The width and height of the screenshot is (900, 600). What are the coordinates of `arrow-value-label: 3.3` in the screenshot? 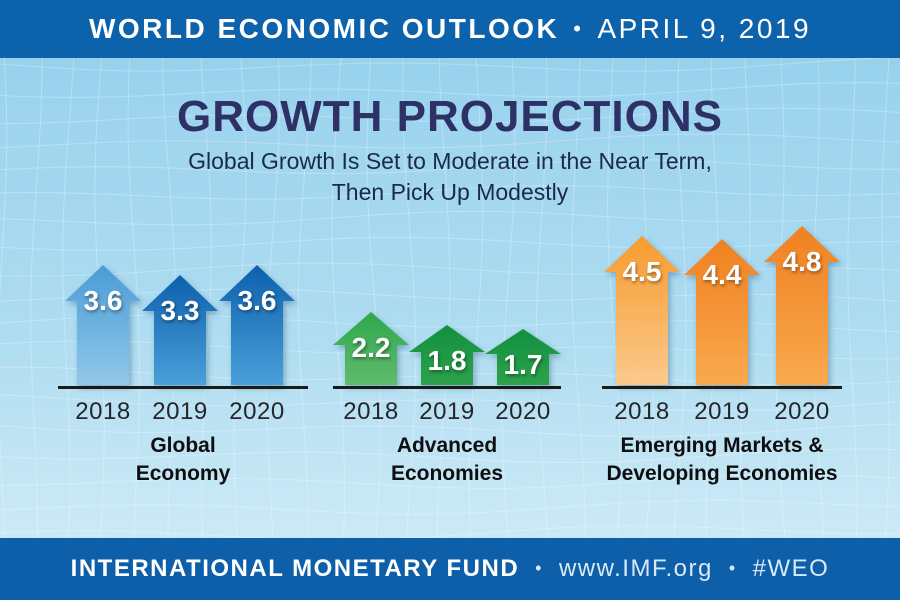 It's located at (180, 310).